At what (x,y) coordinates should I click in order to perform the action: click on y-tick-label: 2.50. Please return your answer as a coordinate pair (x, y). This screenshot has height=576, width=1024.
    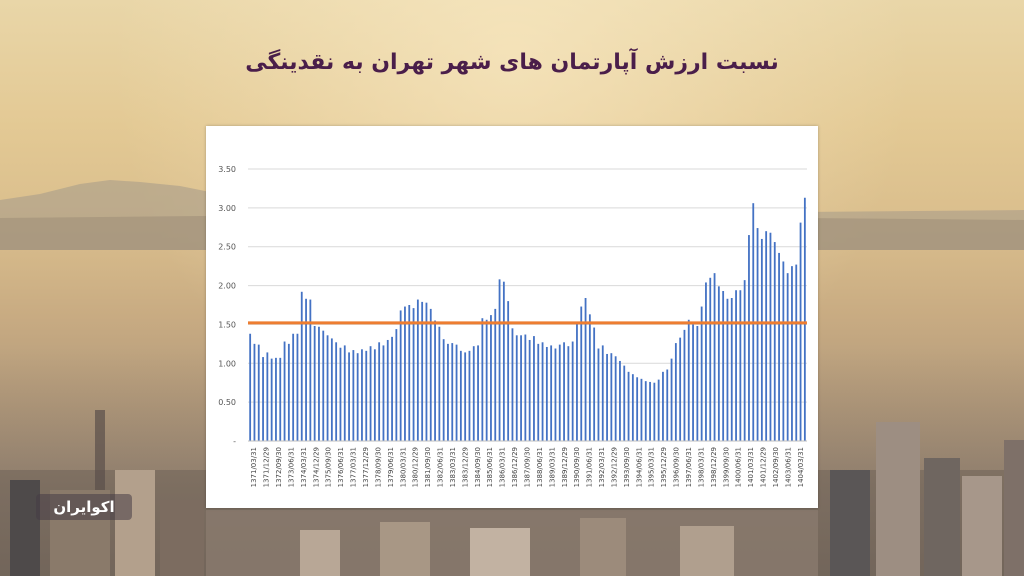
    Looking at the image, I should click on (227, 247).